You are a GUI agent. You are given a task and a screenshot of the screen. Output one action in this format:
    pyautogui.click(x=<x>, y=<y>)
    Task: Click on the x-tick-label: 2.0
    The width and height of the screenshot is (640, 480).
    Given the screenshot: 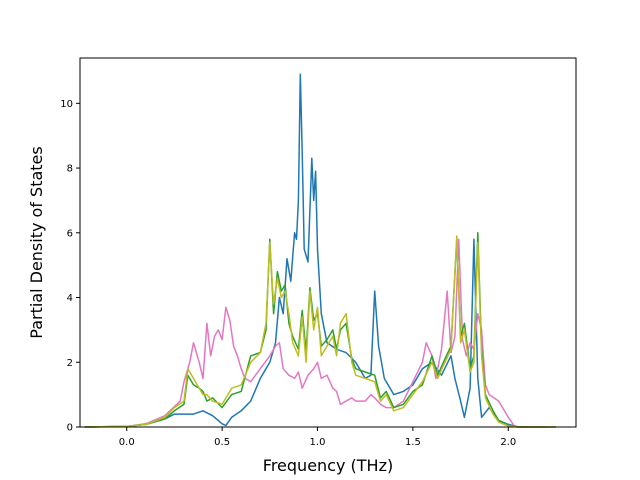 What is the action you would take?
    pyautogui.click(x=508, y=442)
    